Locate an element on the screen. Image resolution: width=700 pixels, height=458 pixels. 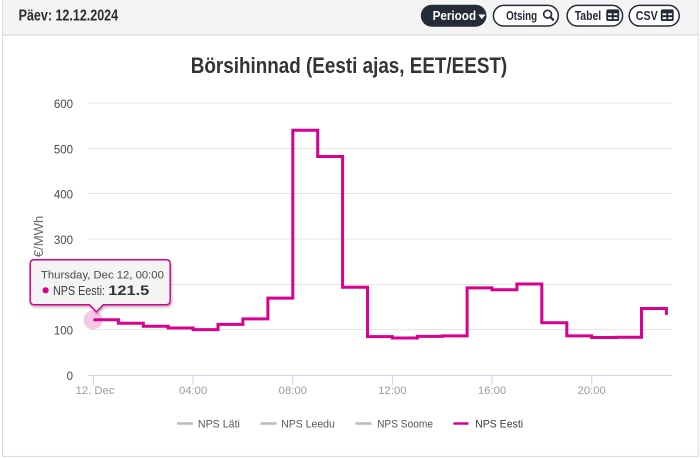
svg-text: 500 is located at coordinates (63, 150).